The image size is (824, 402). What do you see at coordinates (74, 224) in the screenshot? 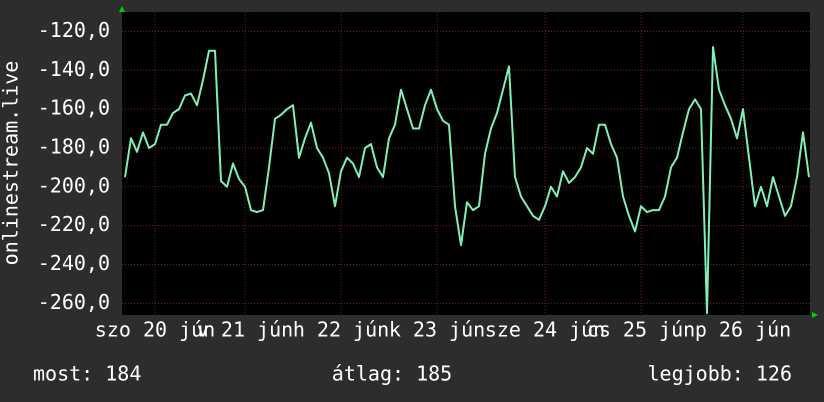
I see `y-tick-label: -220,0` at bounding box center [74, 224].